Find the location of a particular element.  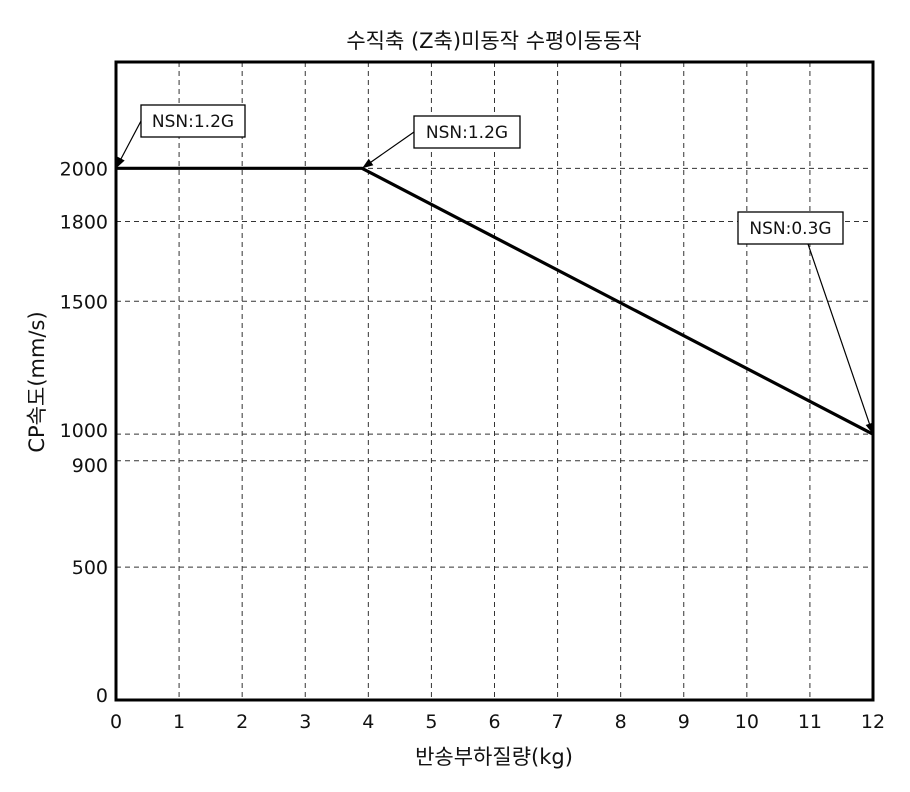

x-tick-labels: 0 1 2 3 4 5 6 7 8 9 10 11 12 is located at coordinates (497, 722).